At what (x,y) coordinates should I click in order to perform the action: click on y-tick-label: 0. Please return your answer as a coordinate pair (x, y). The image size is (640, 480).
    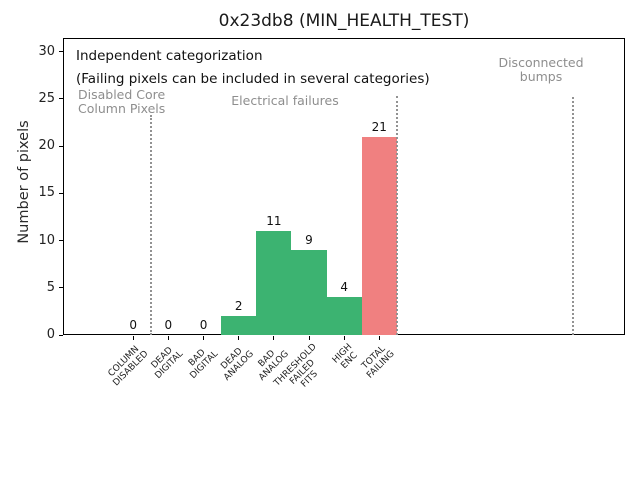
    Looking at the image, I should click on (50, 334).